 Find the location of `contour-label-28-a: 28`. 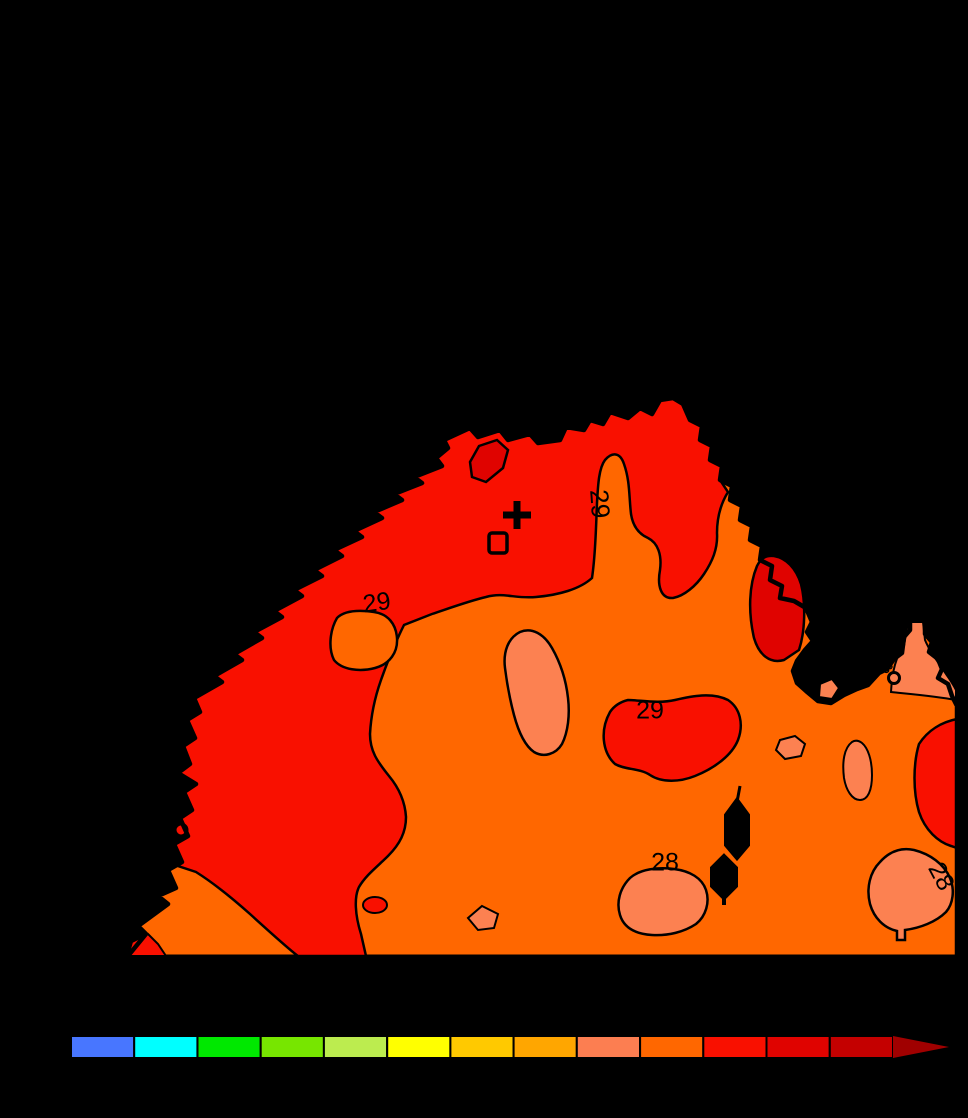

contour-label-28-a: 28 is located at coordinates (665, 863).